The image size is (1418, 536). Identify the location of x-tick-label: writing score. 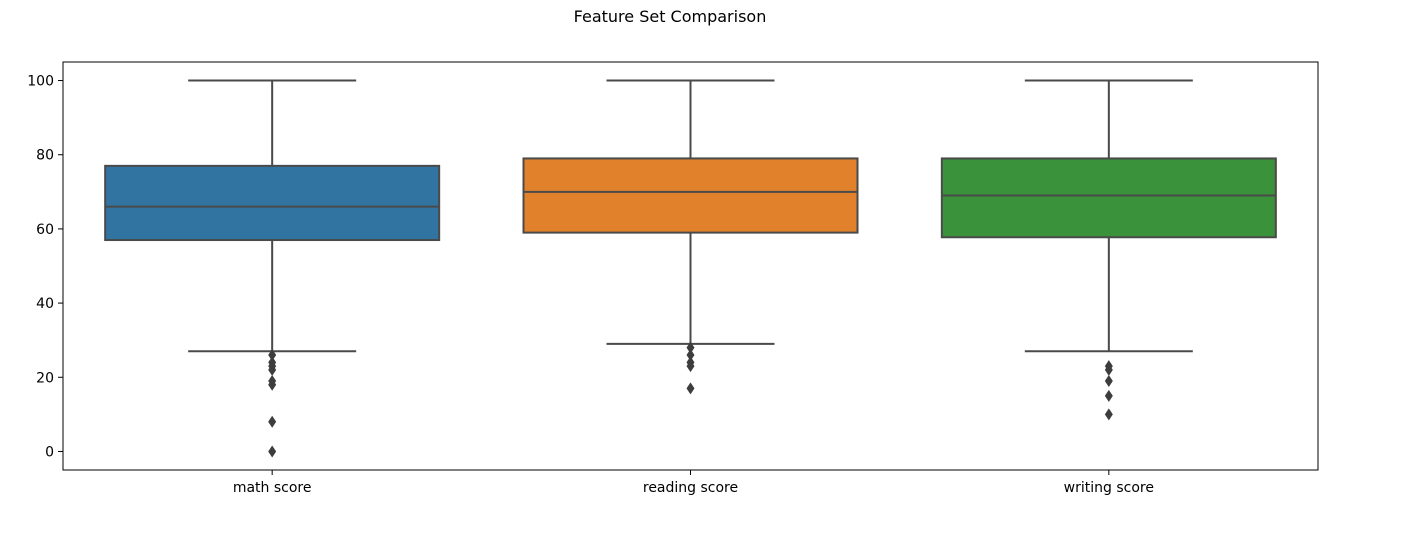
(1109, 488).